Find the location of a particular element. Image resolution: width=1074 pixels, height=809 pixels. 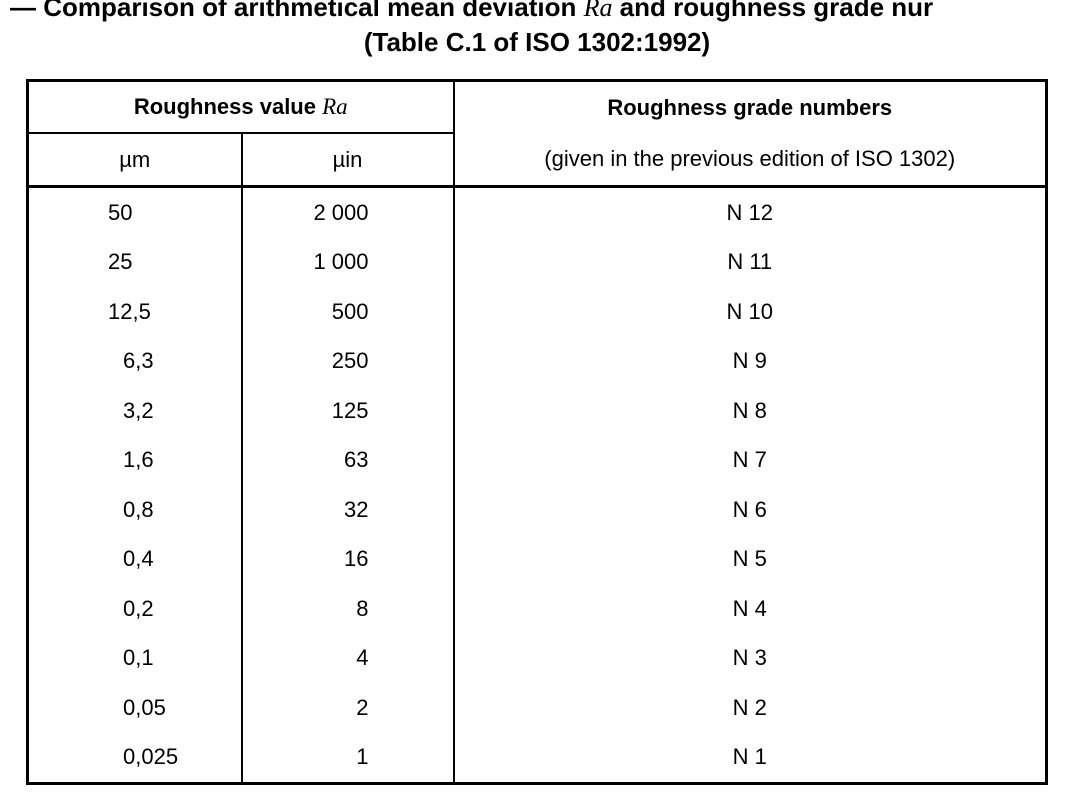

table-row: 12,5 500 N 10 is located at coordinates (537, 312).